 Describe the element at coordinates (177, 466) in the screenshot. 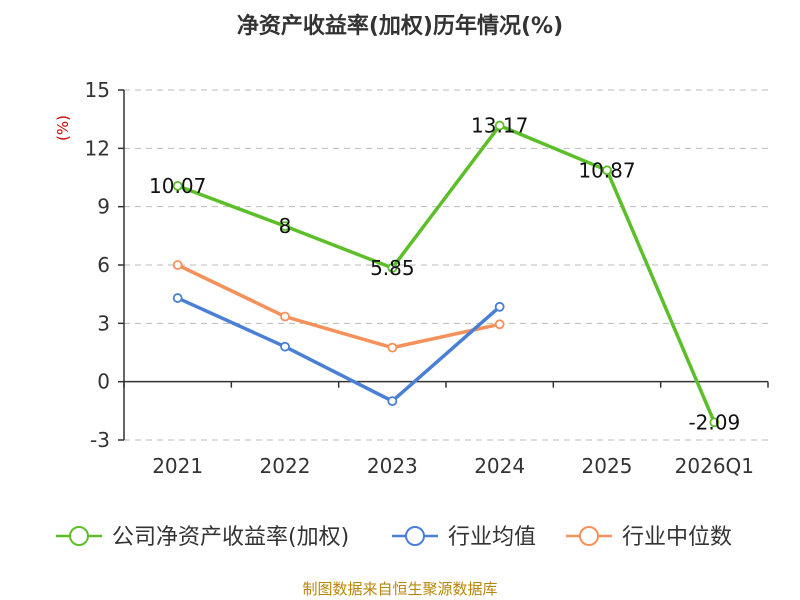

I see `x-tick-label: 2021` at that location.